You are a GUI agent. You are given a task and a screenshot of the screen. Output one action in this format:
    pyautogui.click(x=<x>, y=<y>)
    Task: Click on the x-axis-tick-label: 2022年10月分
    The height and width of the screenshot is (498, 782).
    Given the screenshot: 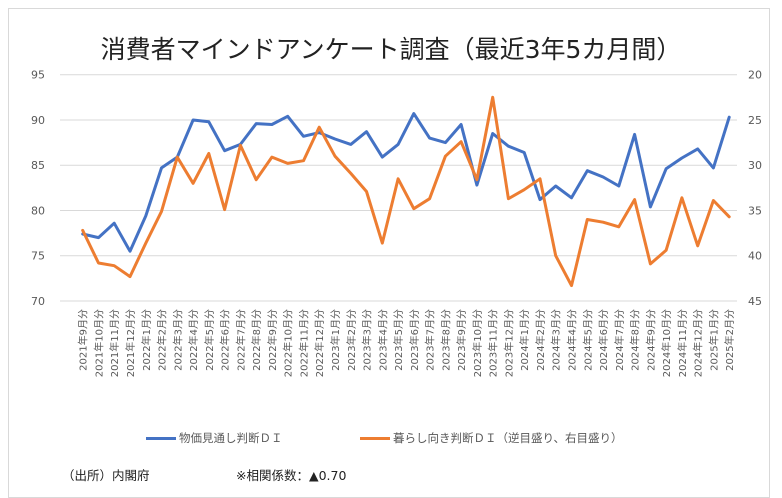 What is the action you would take?
    pyautogui.click(x=288, y=343)
    